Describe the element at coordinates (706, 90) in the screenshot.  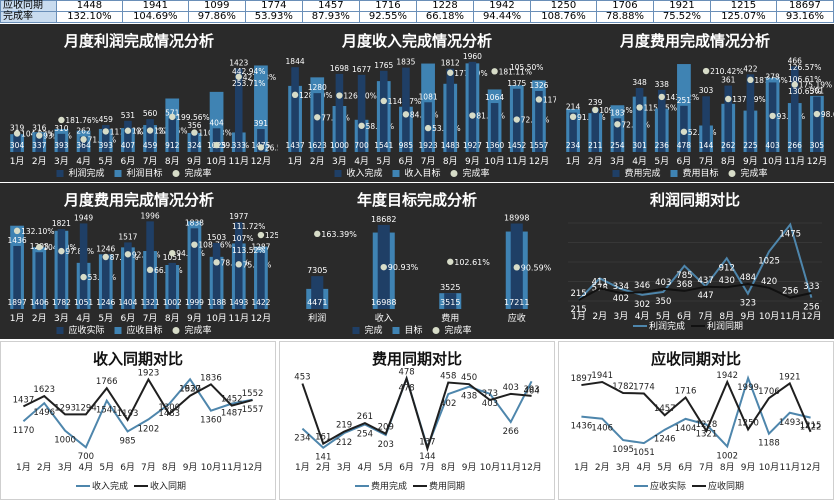
I see `bar-actual-label: 303` at that location.